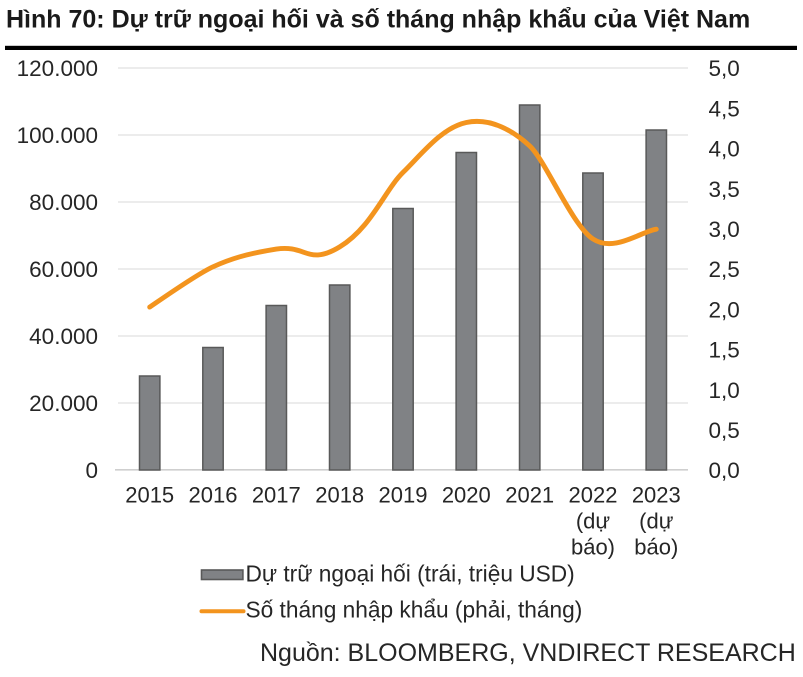 The image size is (803, 677). I want to click on svg-text: 2021, so click(529, 495).